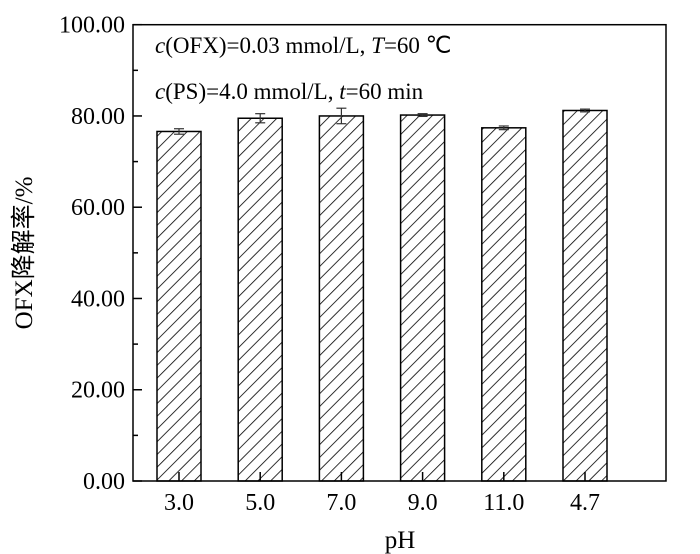 This screenshot has width=700, height=554. What do you see at coordinates (260, 503) in the screenshot?
I see `x-tick-label: 5.0` at bounding box center [260, 503].